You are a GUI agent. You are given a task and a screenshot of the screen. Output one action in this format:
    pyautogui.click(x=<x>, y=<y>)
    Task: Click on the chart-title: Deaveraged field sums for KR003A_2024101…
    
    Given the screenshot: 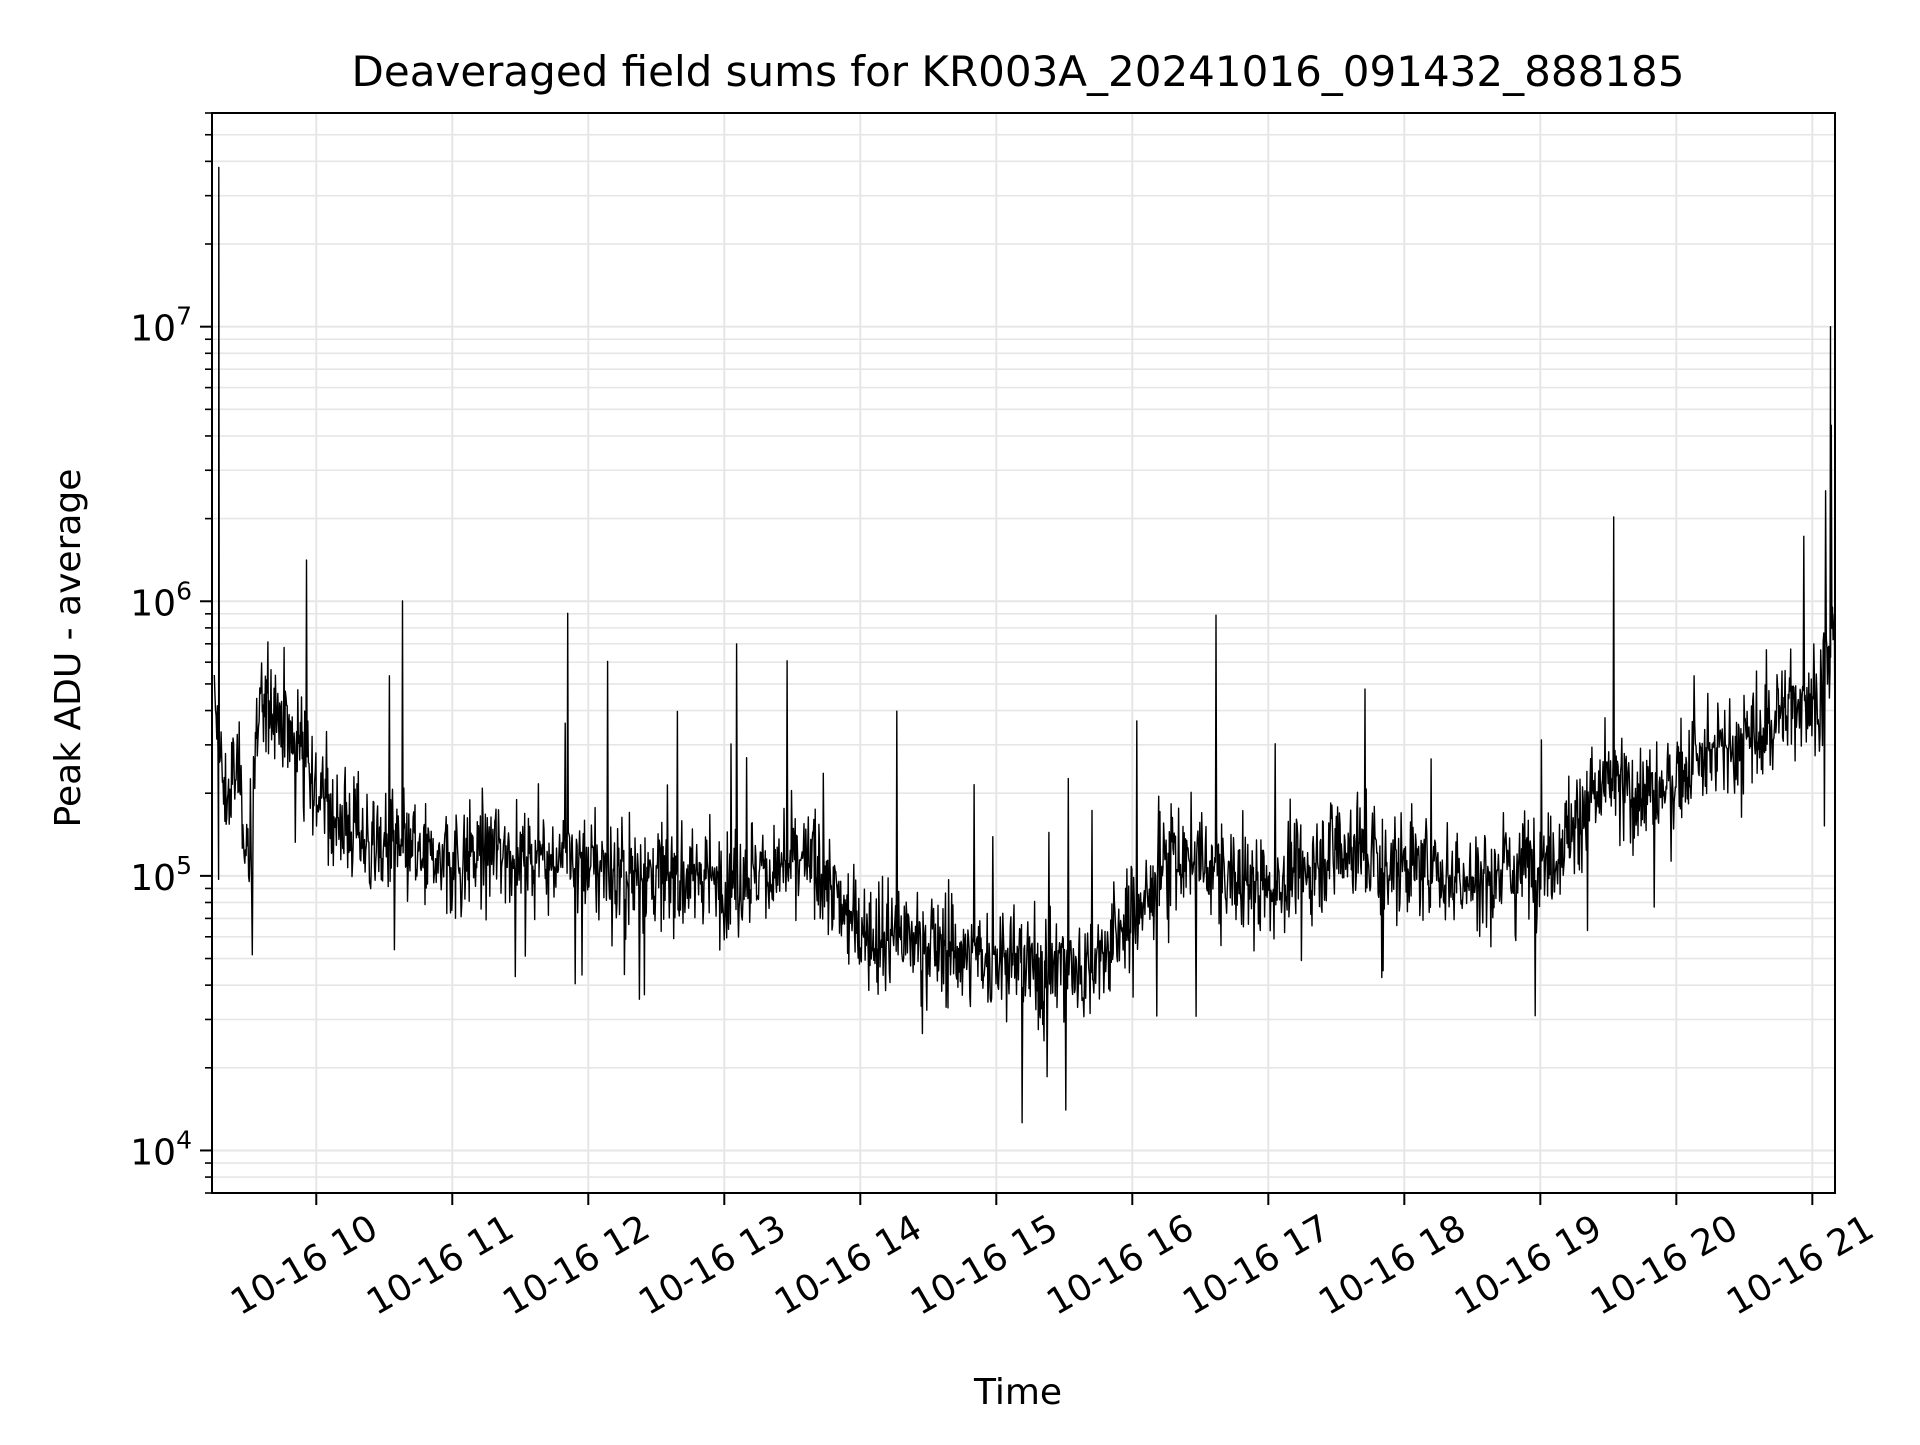 What is the action you would take?
    pyautogui.click(x=1018, y=71)
    